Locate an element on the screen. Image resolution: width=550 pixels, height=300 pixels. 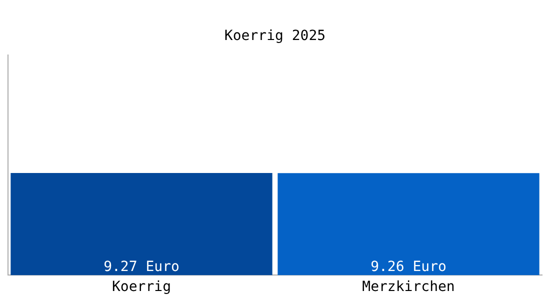
data-label: 9.27 Euro is located at coordinates (142, 266).